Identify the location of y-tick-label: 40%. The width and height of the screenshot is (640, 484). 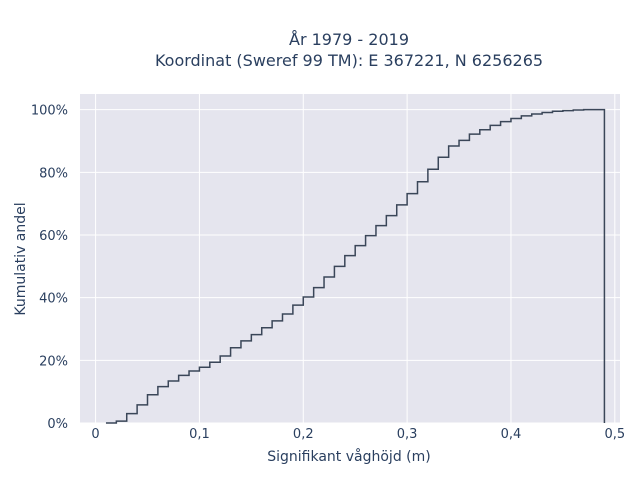
(53, 299).